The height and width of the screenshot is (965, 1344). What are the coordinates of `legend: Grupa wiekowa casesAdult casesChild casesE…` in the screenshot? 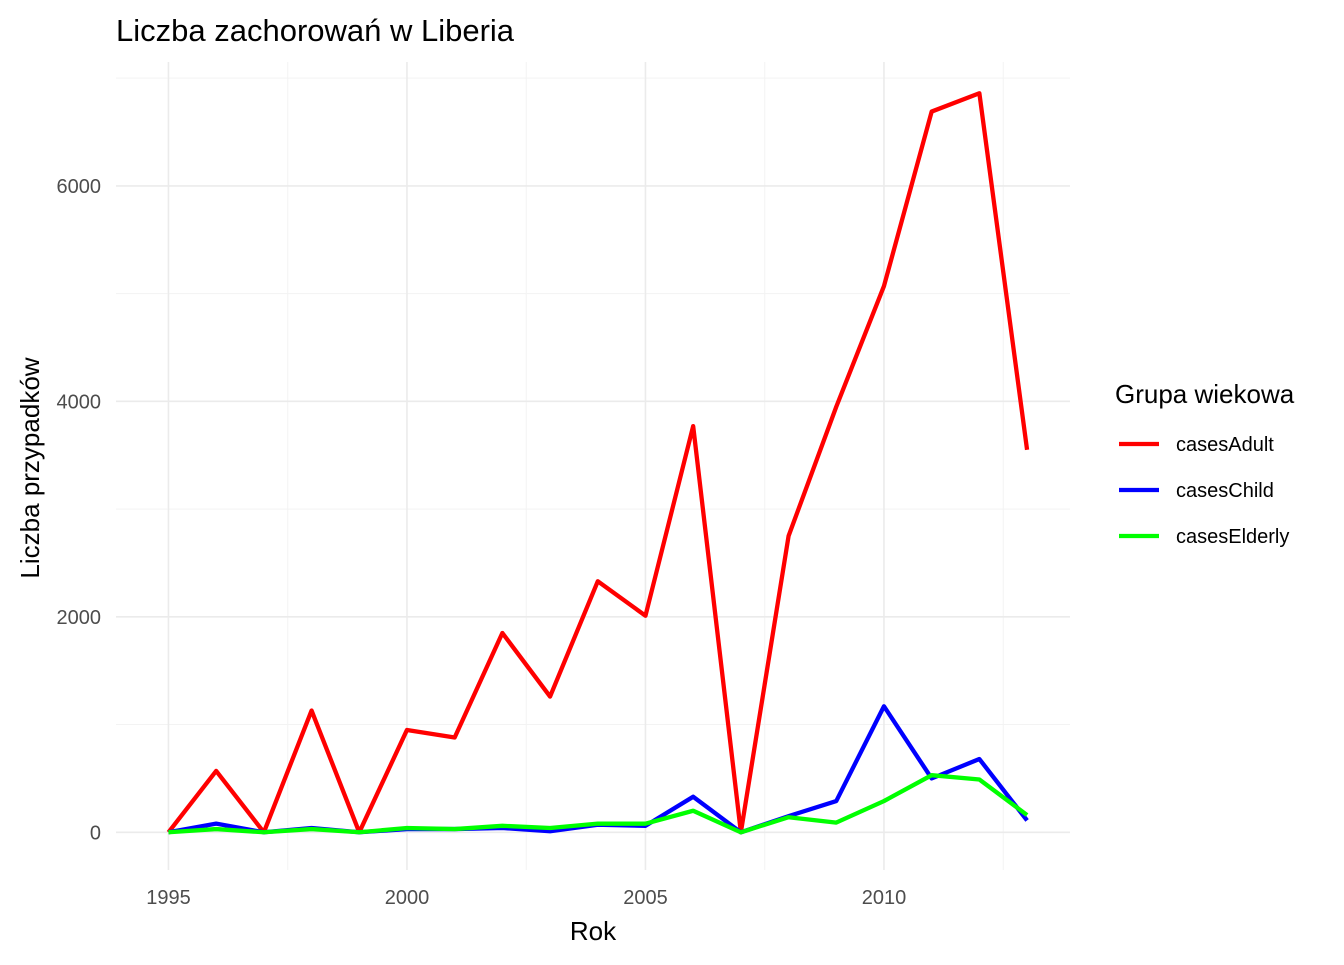 It's located at (1205, 463).